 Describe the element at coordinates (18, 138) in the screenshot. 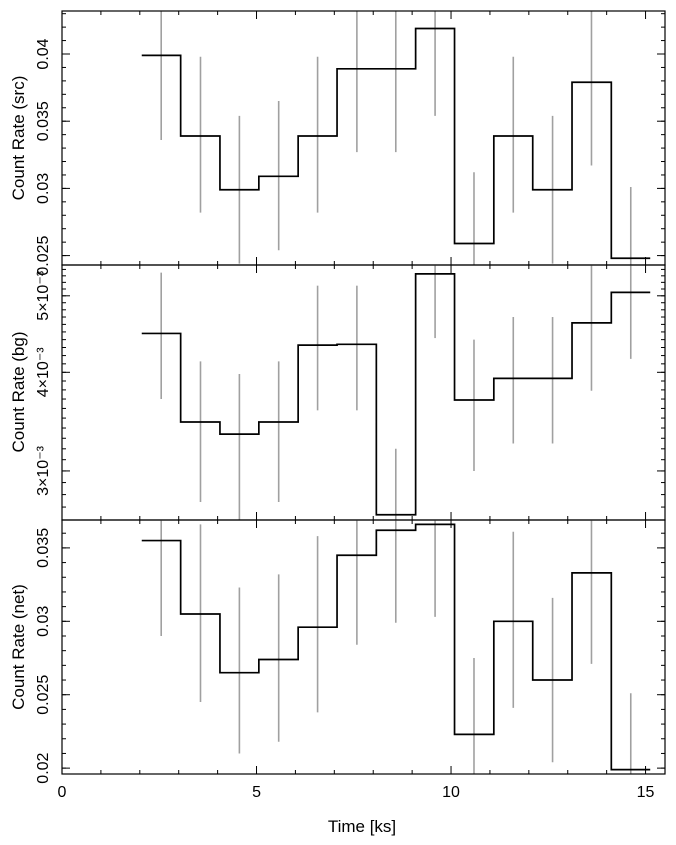

I see `y-axis-title-src: Count Rate (src)` at that location.